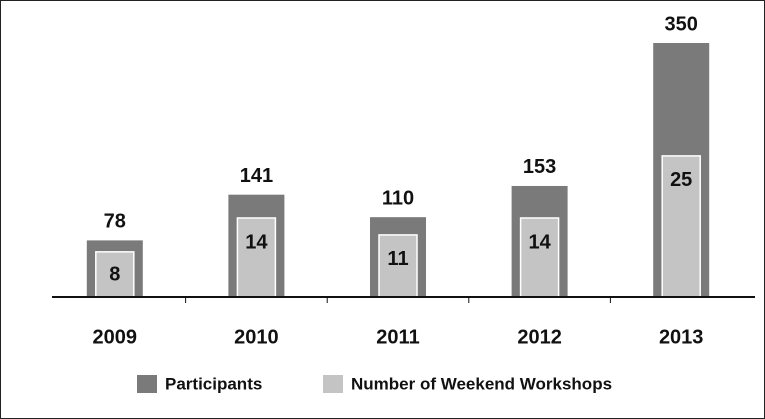  What do you see at coordinates (539, 167) in the screenshot?
I see `data-label: 153` at bounding box center [539, 167].